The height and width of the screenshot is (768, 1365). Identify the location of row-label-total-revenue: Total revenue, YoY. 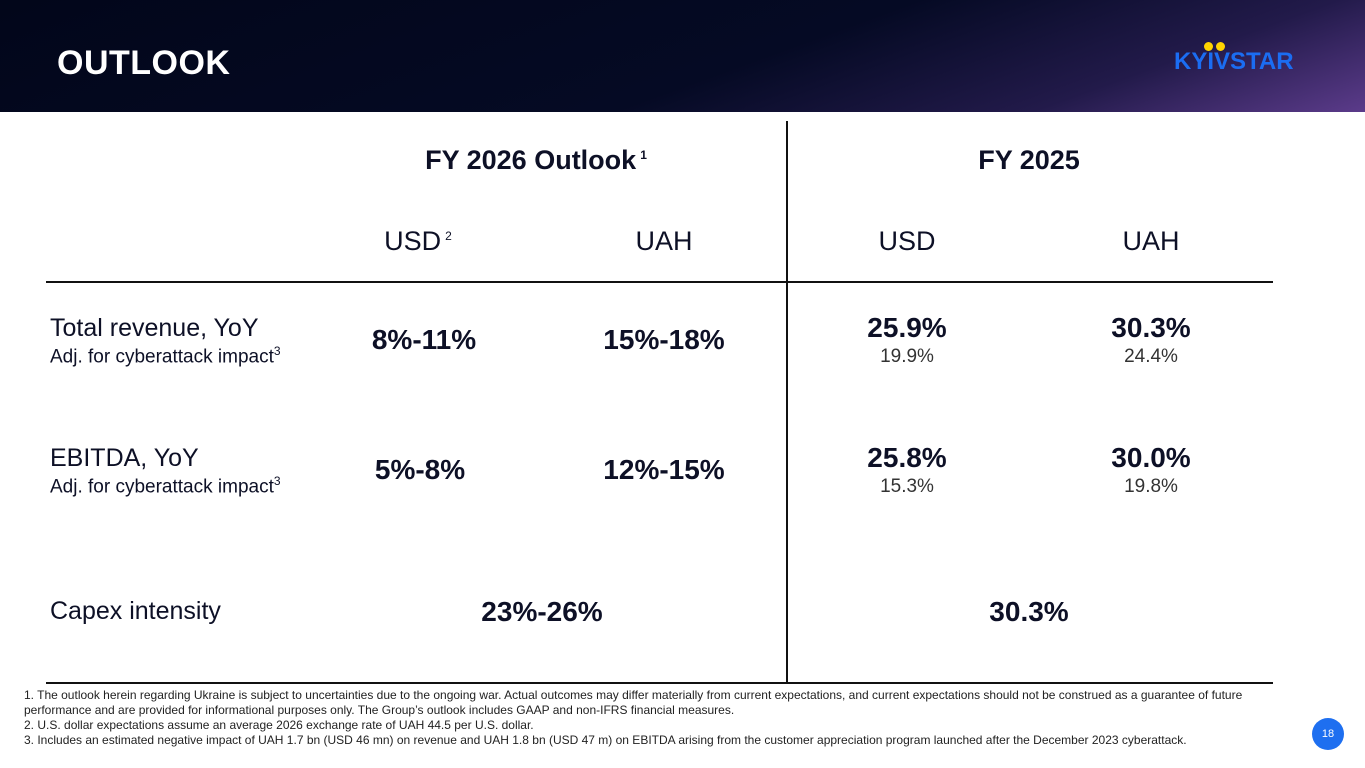
(154, 328).